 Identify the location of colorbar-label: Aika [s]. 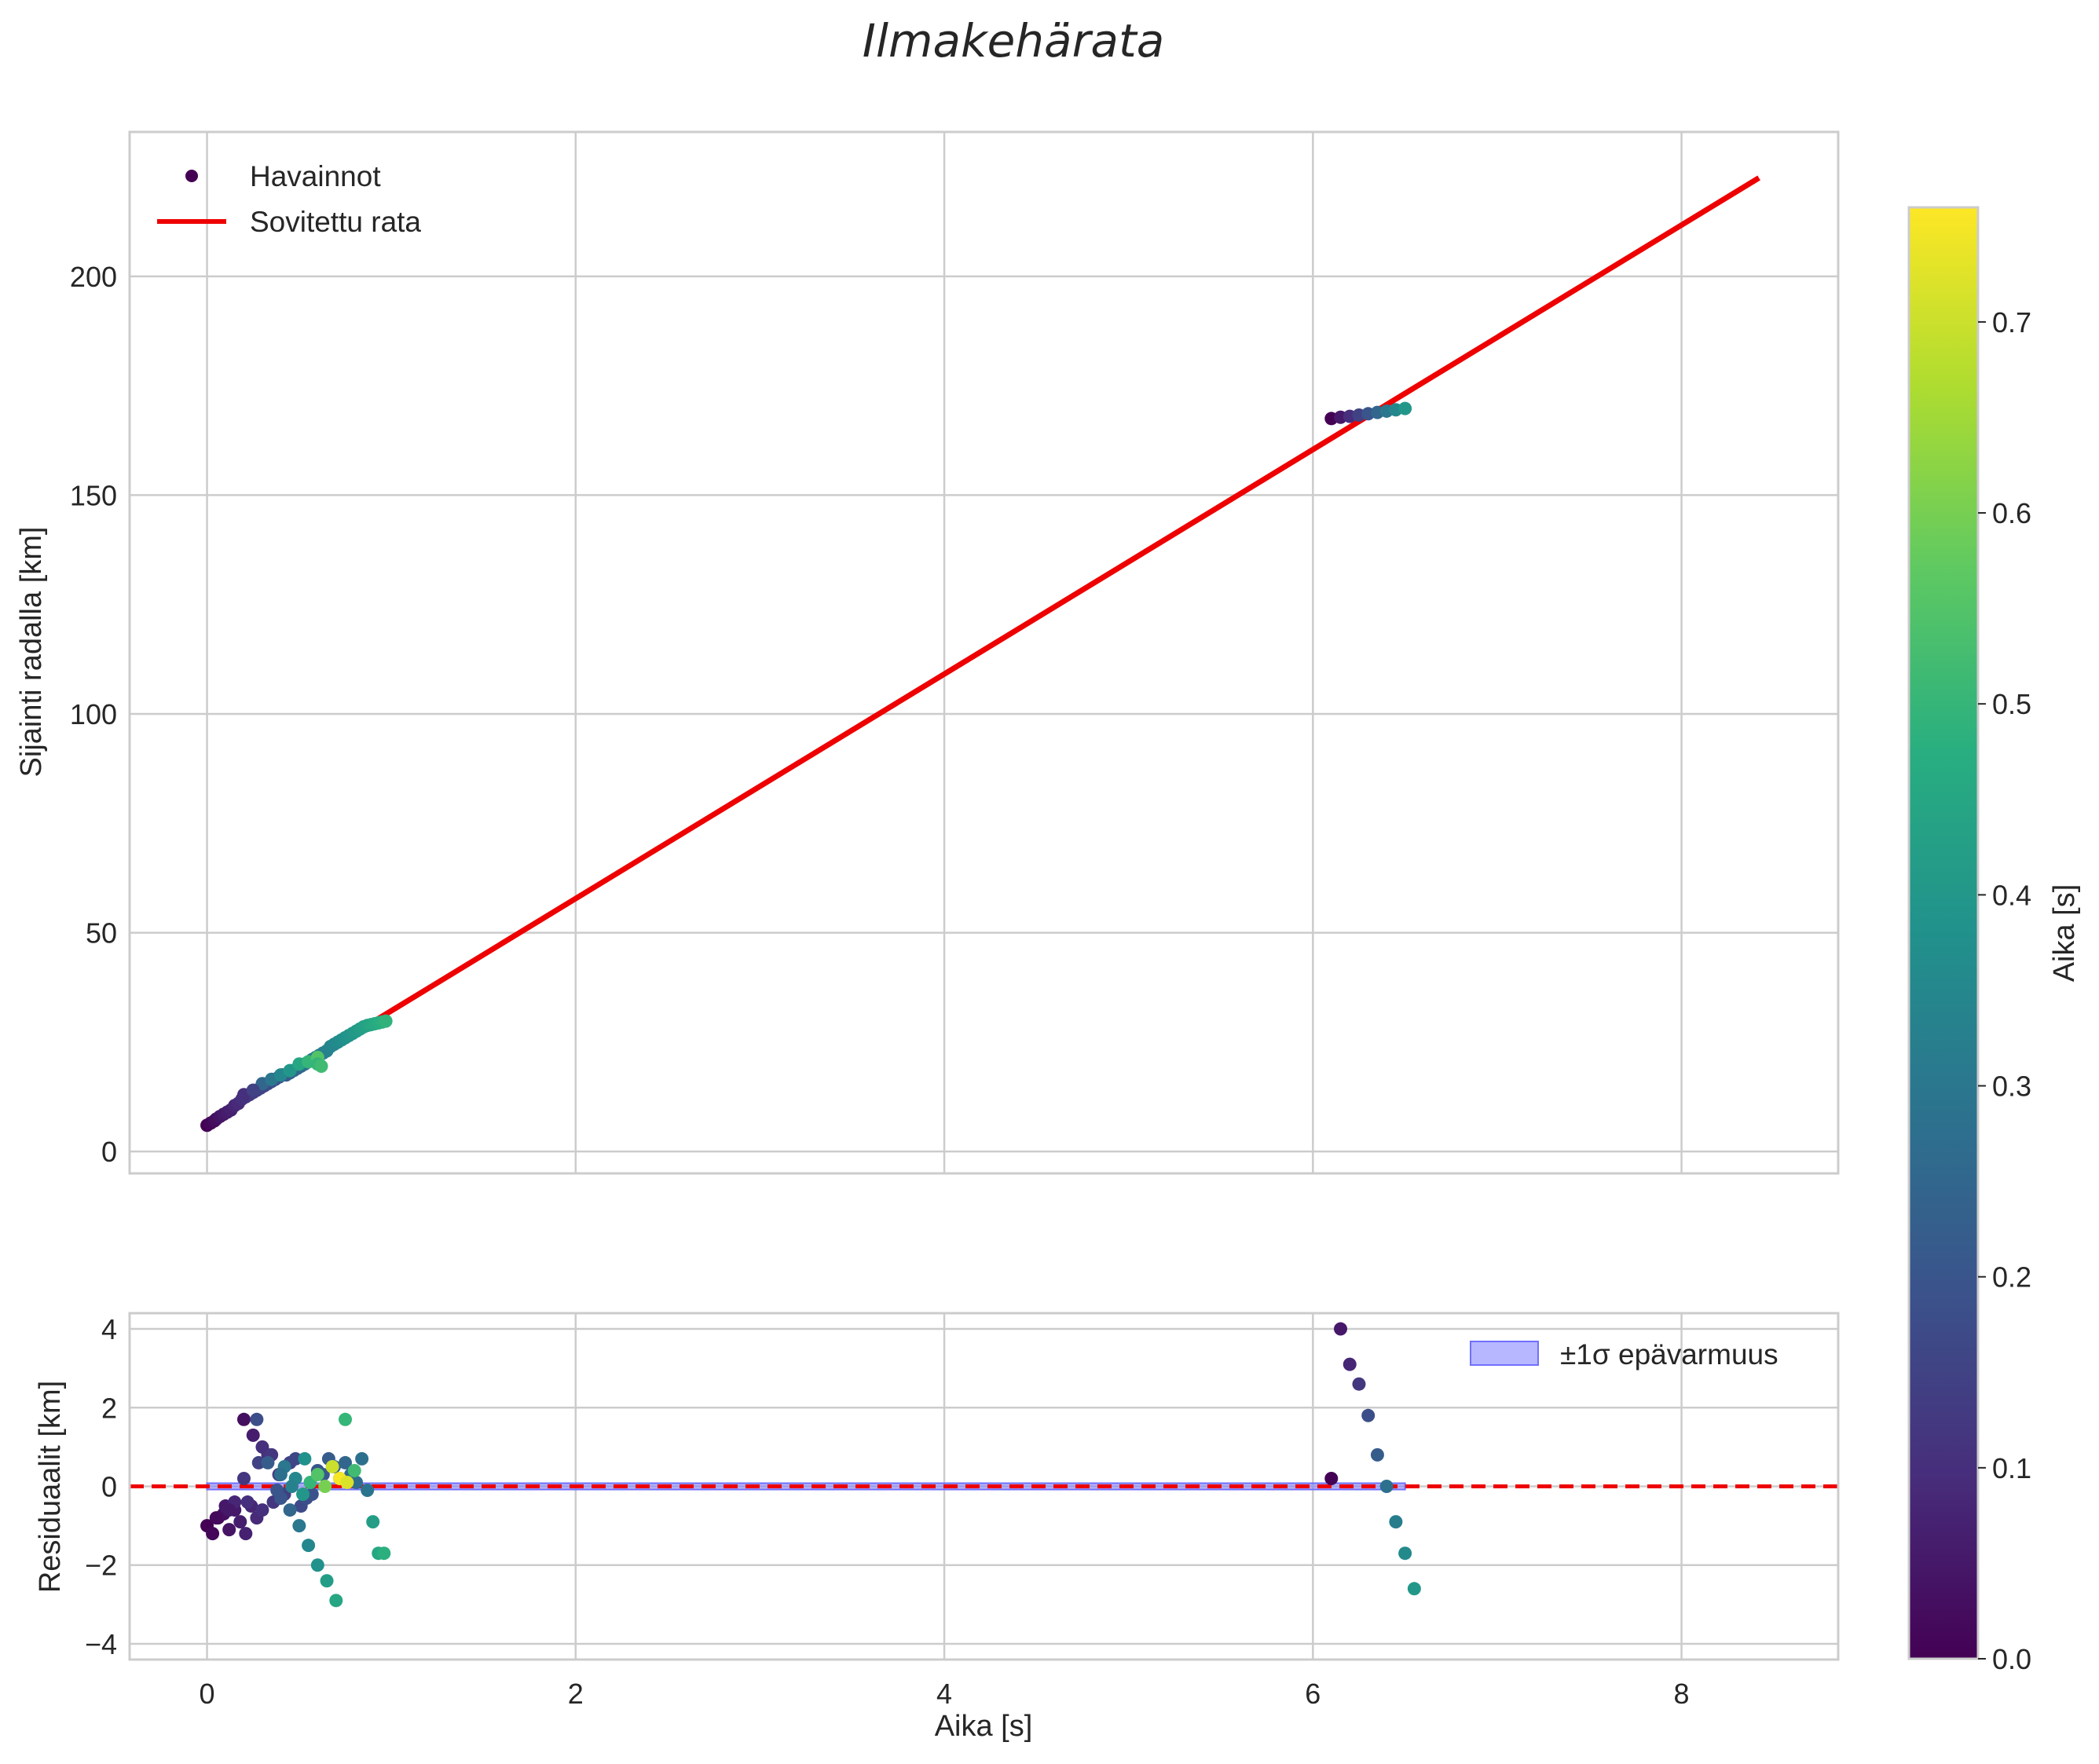
(2064, 934).